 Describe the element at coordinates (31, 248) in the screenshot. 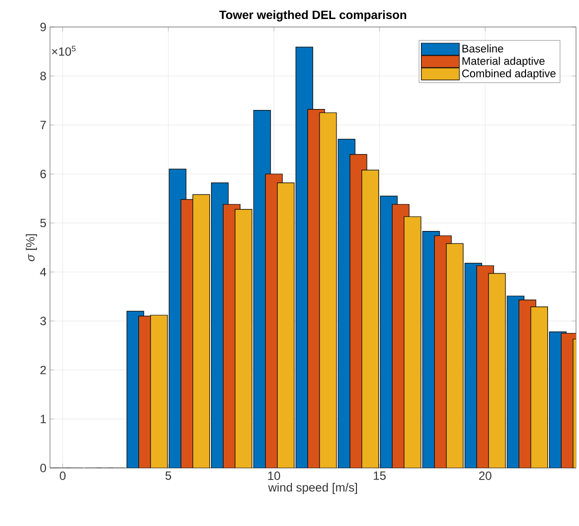

I see `y-axis-title: σ [%]` at that location.